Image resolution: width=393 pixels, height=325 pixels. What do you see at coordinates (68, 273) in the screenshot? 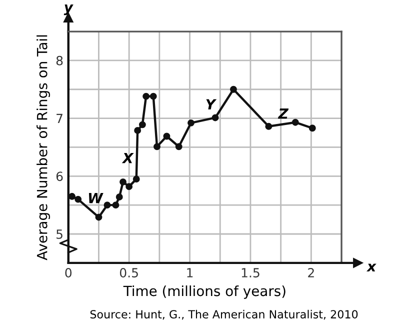
I see `x-tick-label: 0` at bounding box center [68, 273].